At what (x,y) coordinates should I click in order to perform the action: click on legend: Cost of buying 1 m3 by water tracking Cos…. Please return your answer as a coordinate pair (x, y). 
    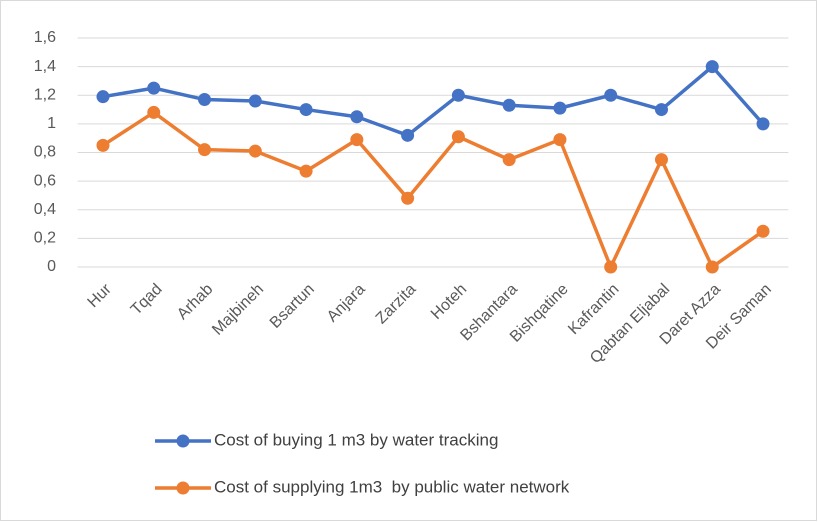
    Looking at the image, I should click on (362, 463).